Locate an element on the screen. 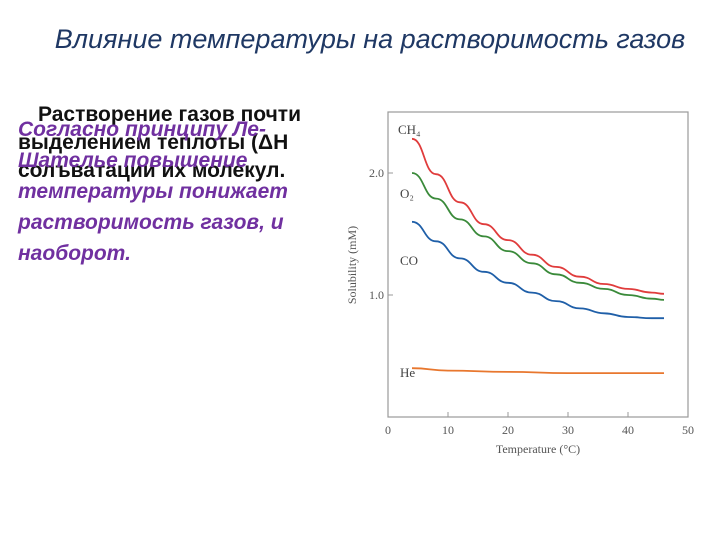  x-tick-label: 30 is located at coordinates (568, 430).